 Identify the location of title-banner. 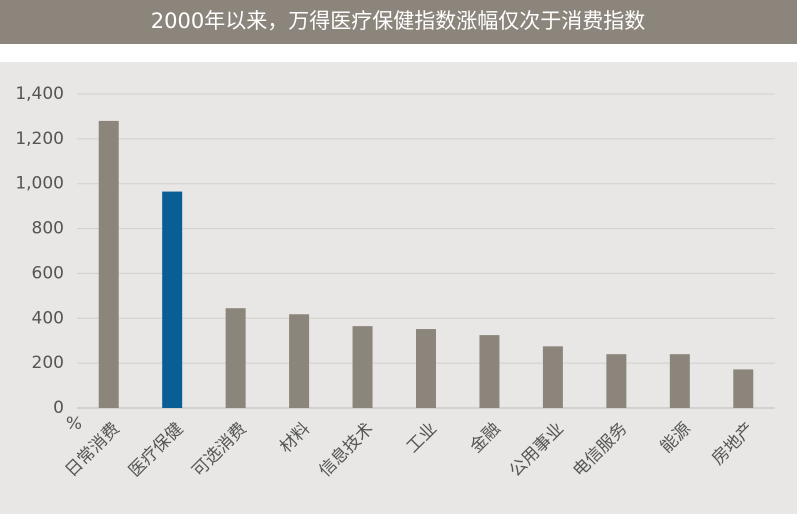
(398, 22).